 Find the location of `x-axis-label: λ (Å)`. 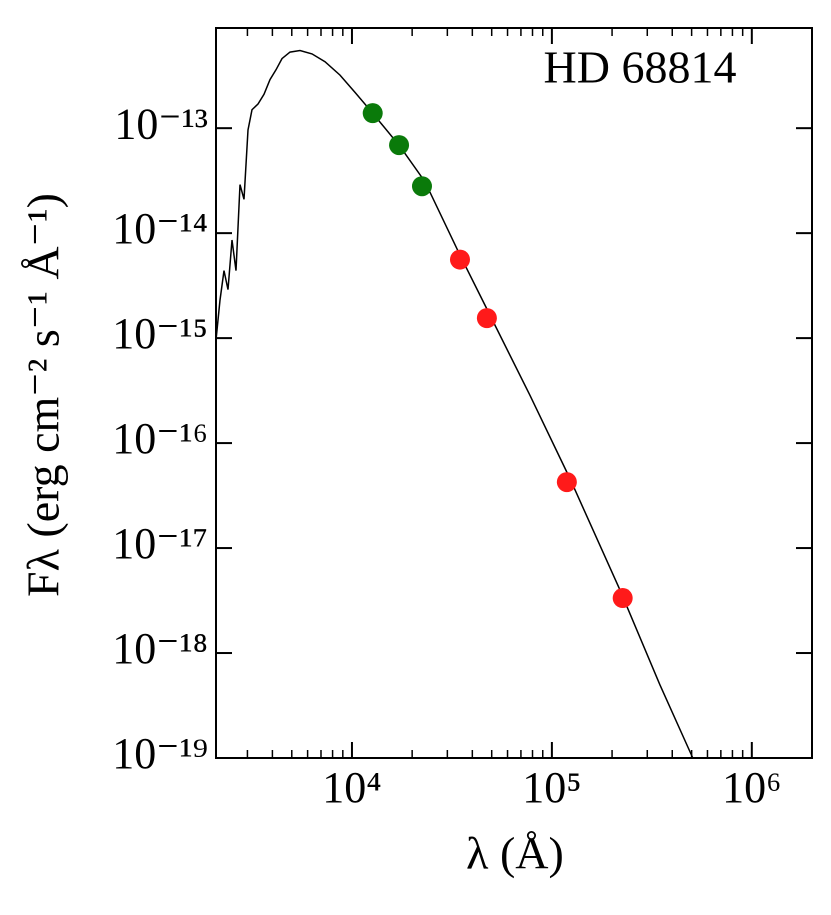

x-axis-label: λ (Å) is located at coordinates (515, 853).